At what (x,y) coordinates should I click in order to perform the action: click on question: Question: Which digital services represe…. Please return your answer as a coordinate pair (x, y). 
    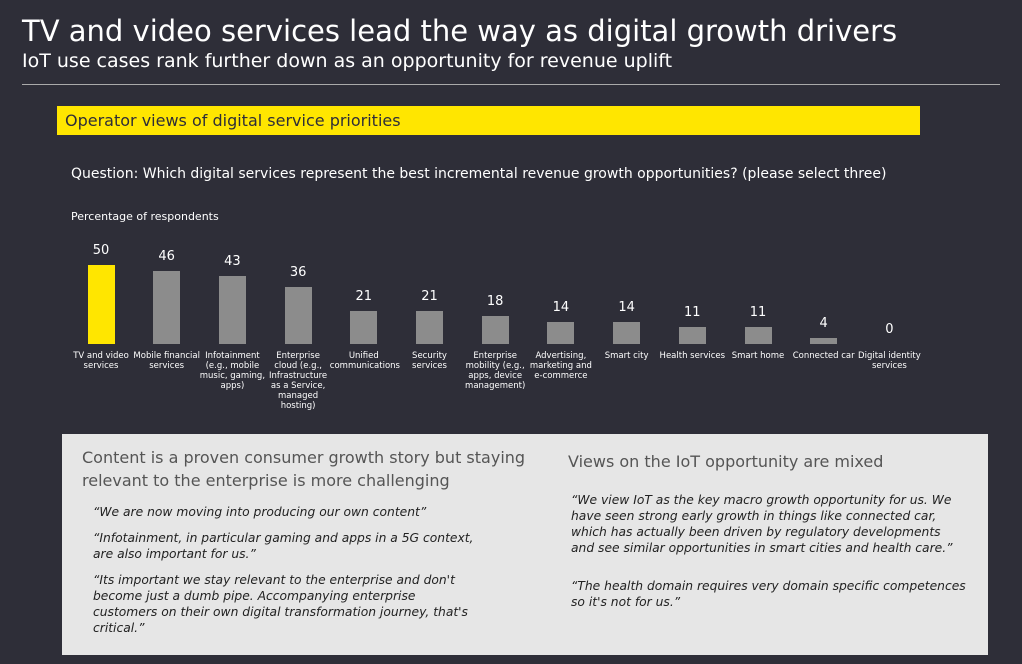
    Looking at the image, I should click on (479, 174).